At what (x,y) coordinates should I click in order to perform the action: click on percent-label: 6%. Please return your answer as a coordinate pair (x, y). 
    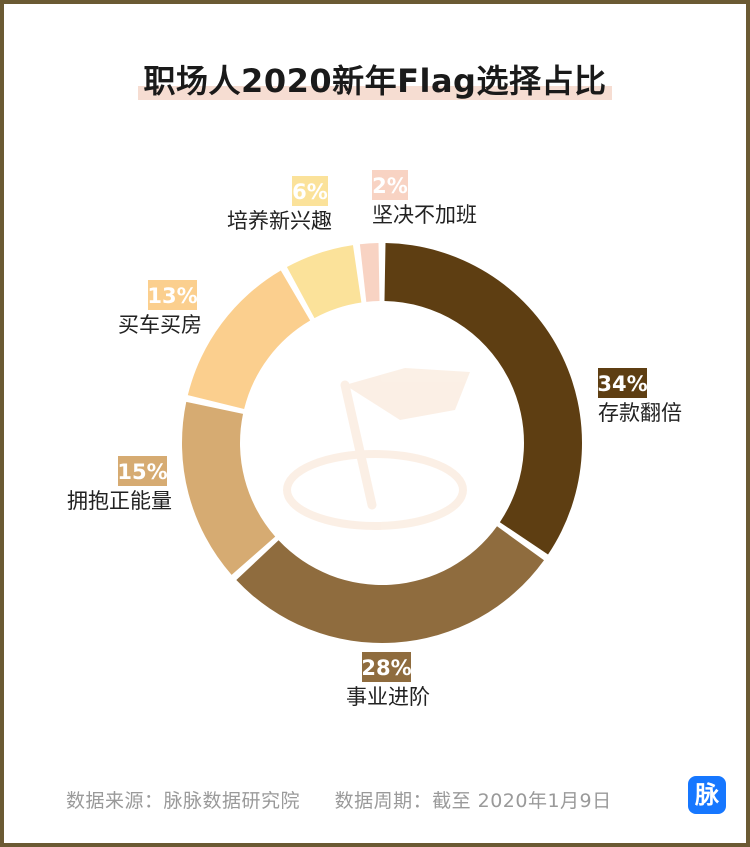
    Looking at the image, I should click on (310, 192).